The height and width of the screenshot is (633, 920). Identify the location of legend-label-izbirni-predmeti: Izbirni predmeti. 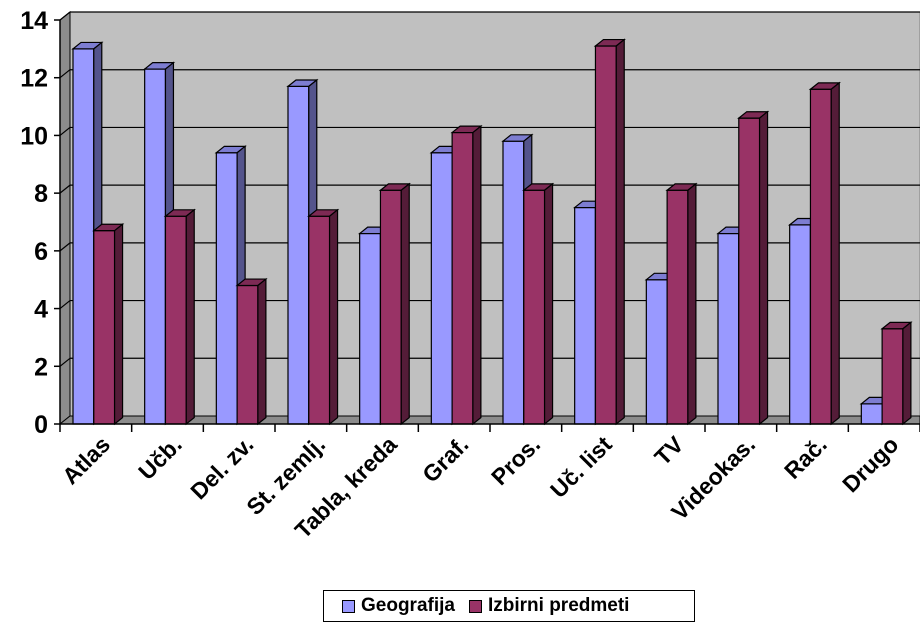
(558, 605).